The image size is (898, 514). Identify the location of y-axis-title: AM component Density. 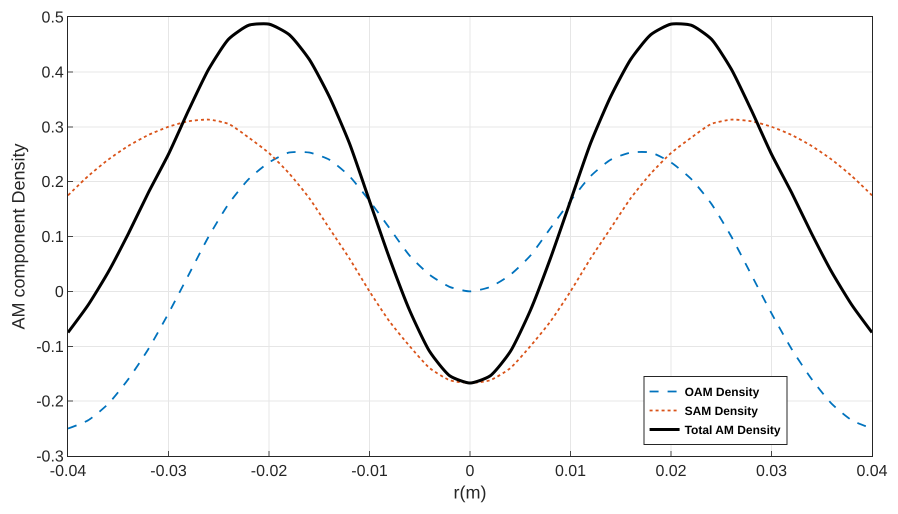
(18, 236).